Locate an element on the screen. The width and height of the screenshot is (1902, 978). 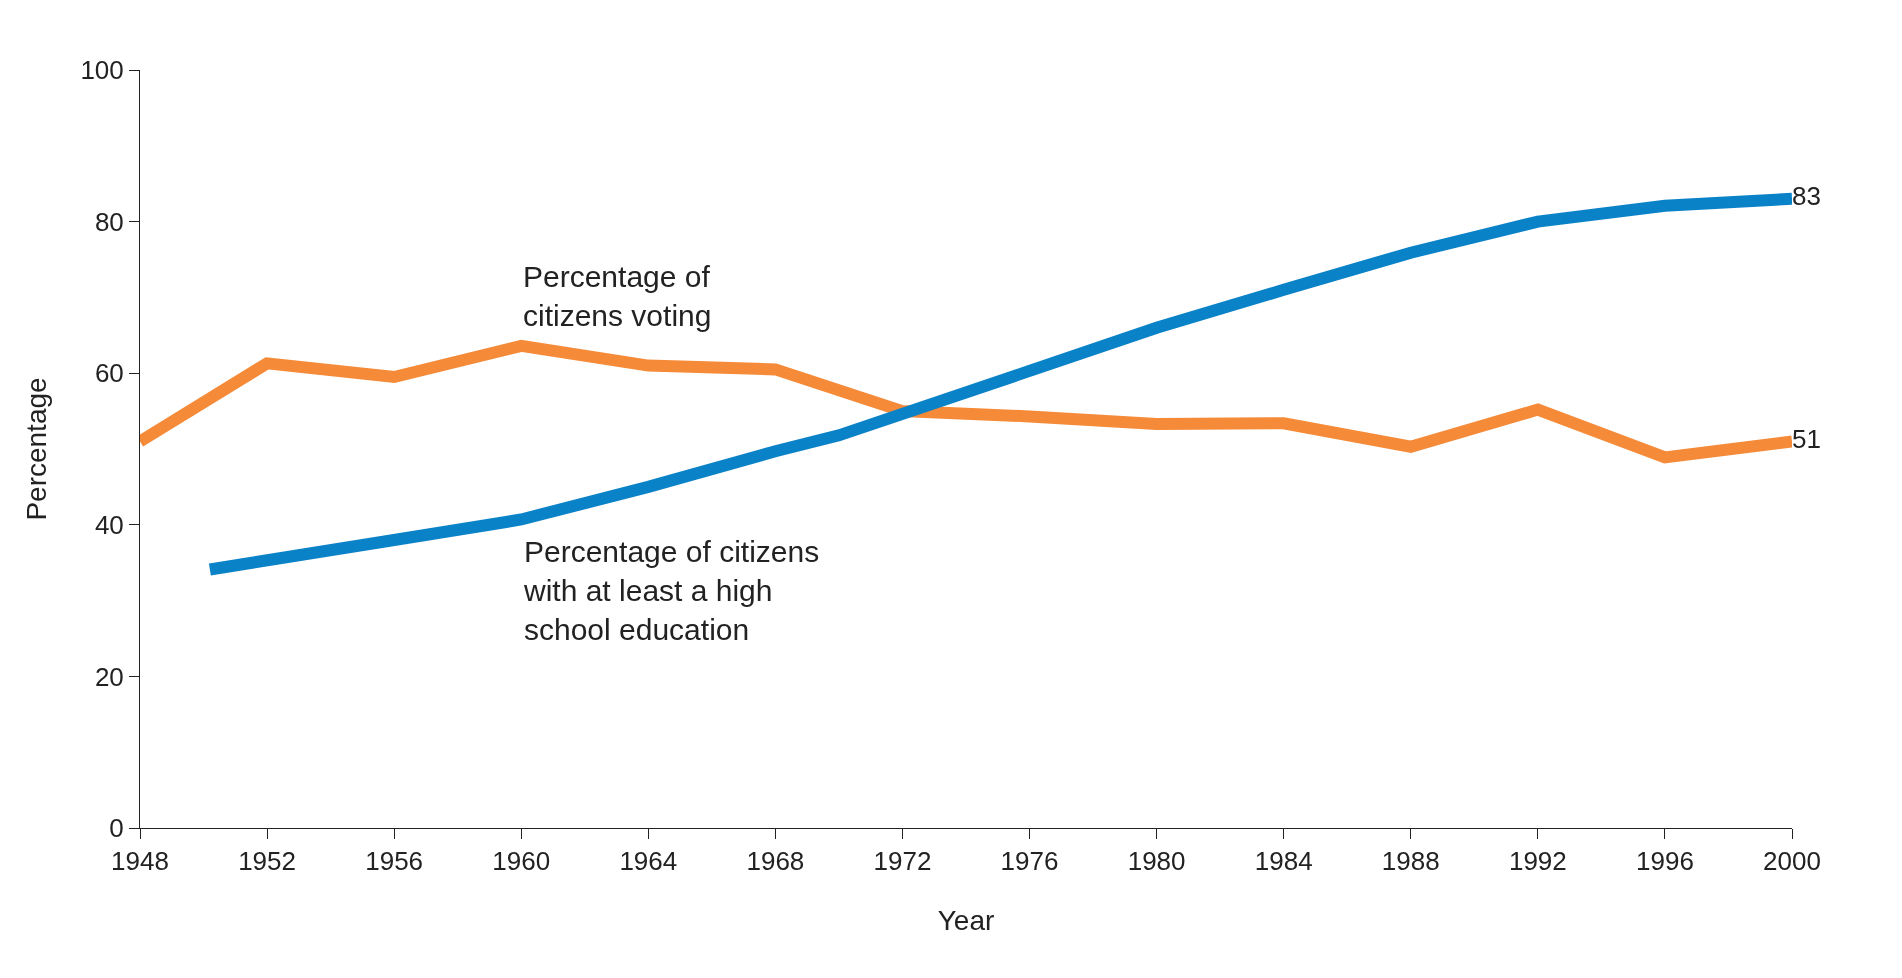
x-tick-label: 1948 is located at coordinates (140, 861).